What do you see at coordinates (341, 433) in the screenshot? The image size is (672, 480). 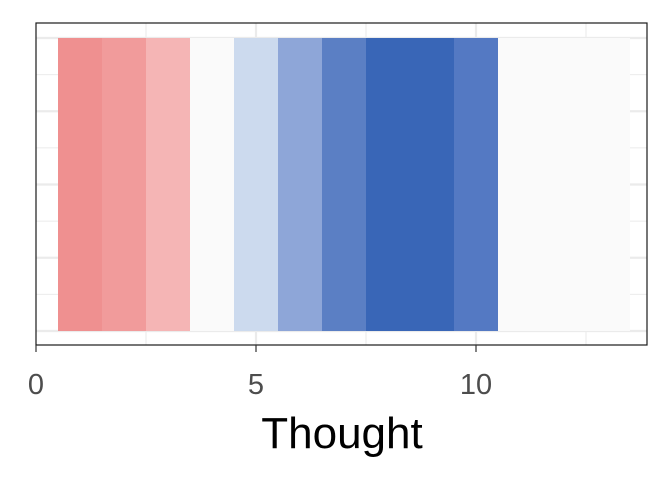 I see `x-axis-title: Thought` at bounding box center [341, 433].